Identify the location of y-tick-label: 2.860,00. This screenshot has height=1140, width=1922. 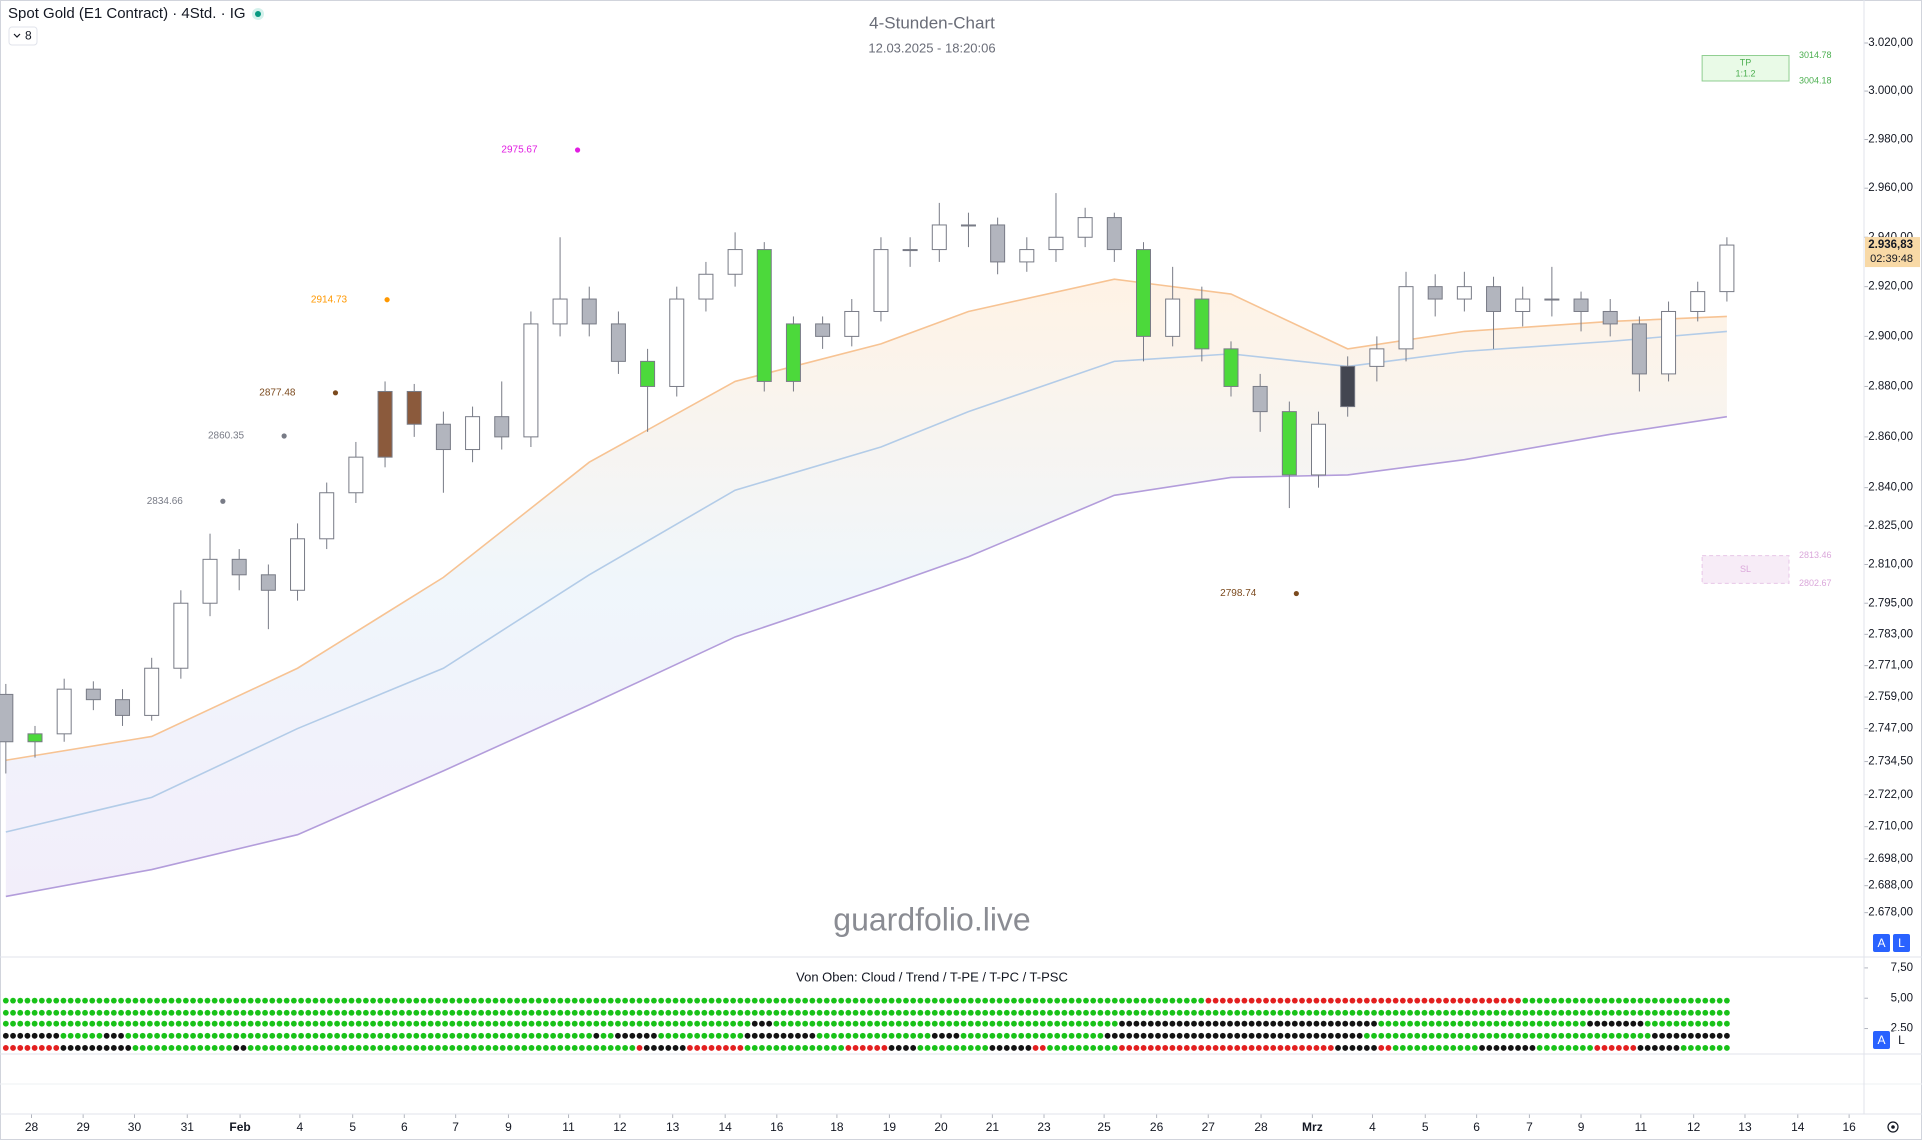
(1890, 437).